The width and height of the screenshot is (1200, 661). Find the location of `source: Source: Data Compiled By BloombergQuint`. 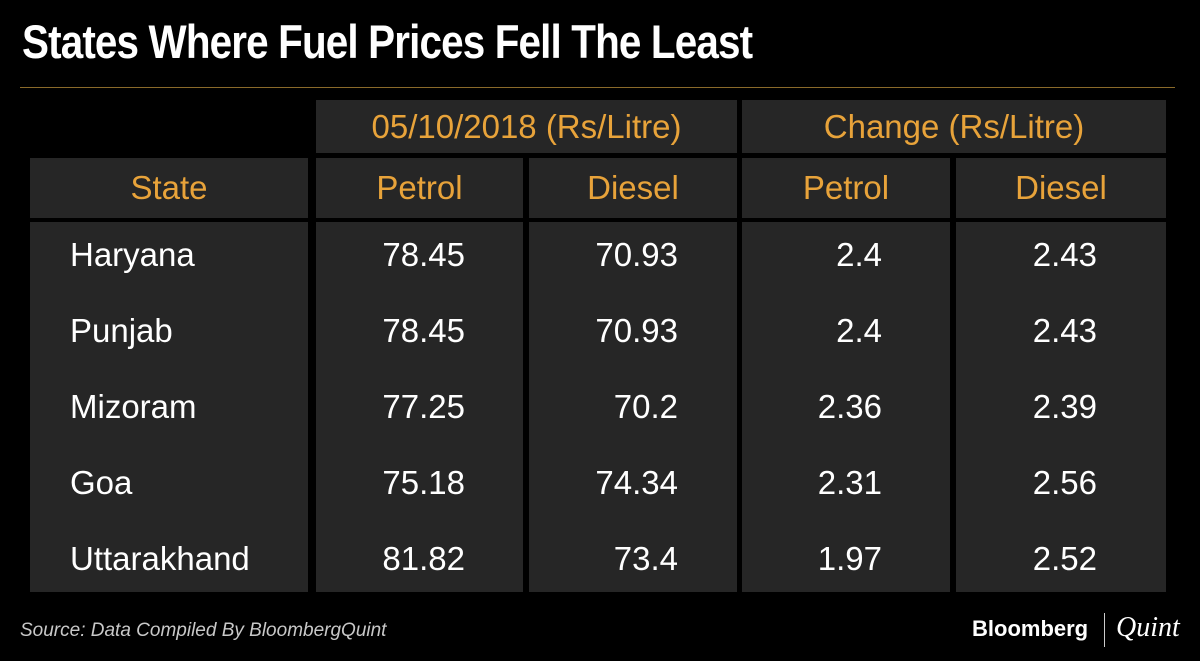

source: Source: Data Compiled By BloombergQuint is located at coordinates (203, 630).